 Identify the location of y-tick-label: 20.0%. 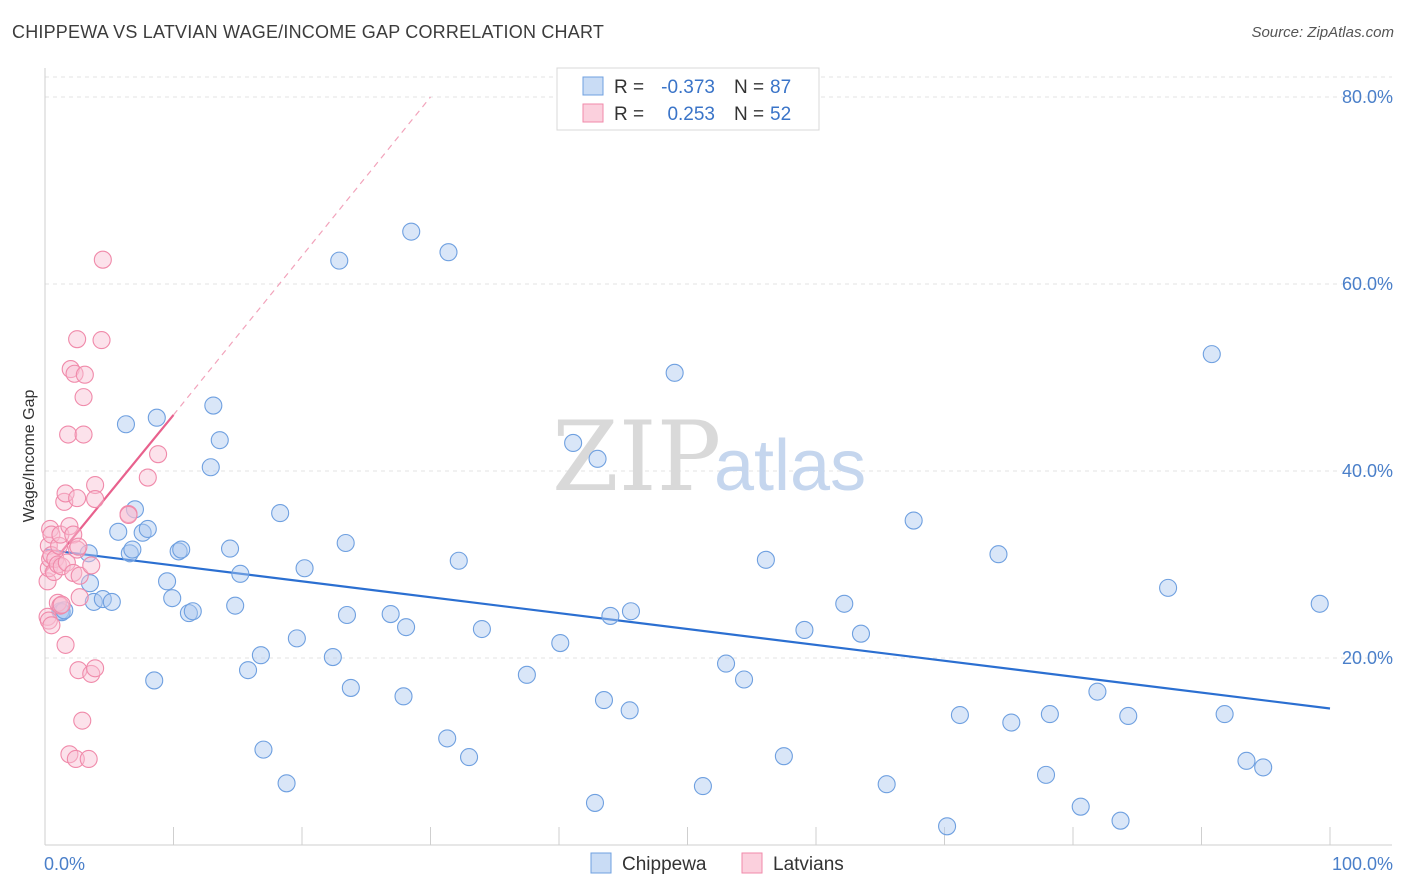
(1367, 658).